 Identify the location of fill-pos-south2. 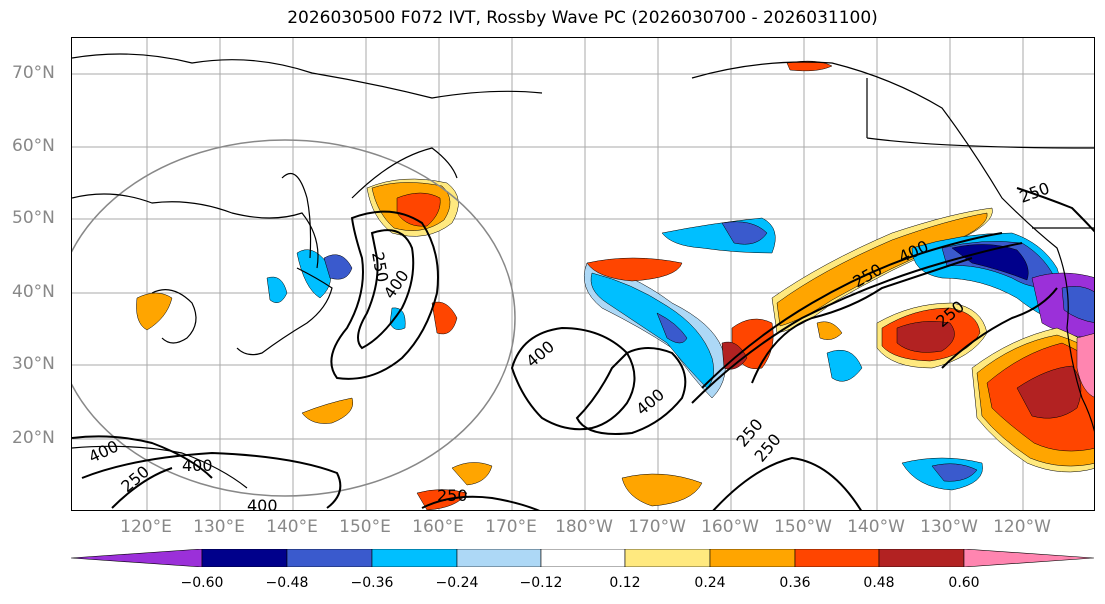
(472, 474).